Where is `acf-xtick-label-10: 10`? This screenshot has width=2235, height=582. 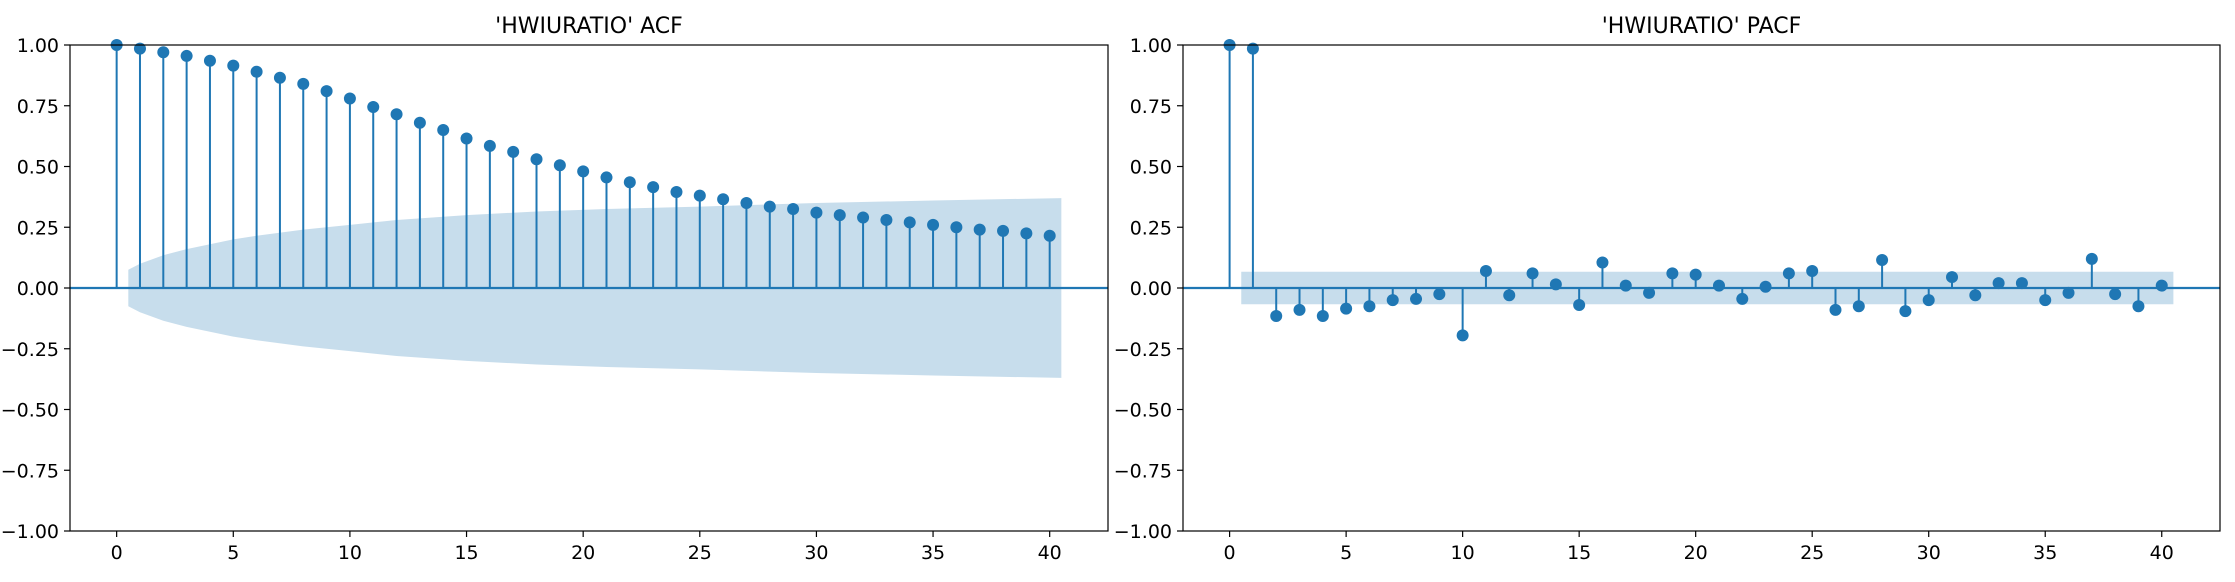
acf-xtick-label-10: 10 is located at coordinates (350, 553).